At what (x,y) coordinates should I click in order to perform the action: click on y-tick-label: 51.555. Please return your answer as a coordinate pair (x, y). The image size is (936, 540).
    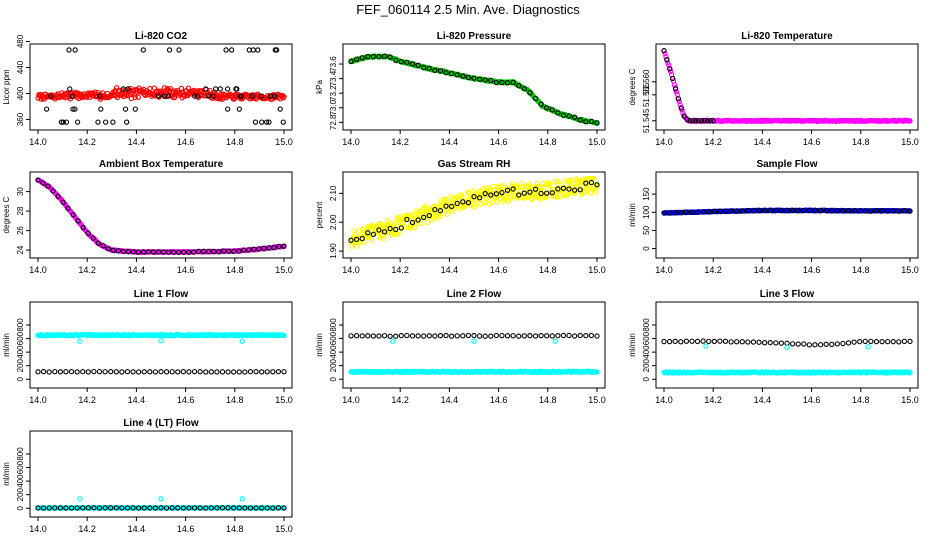
    Looking at the image, I should click on (646, 94).